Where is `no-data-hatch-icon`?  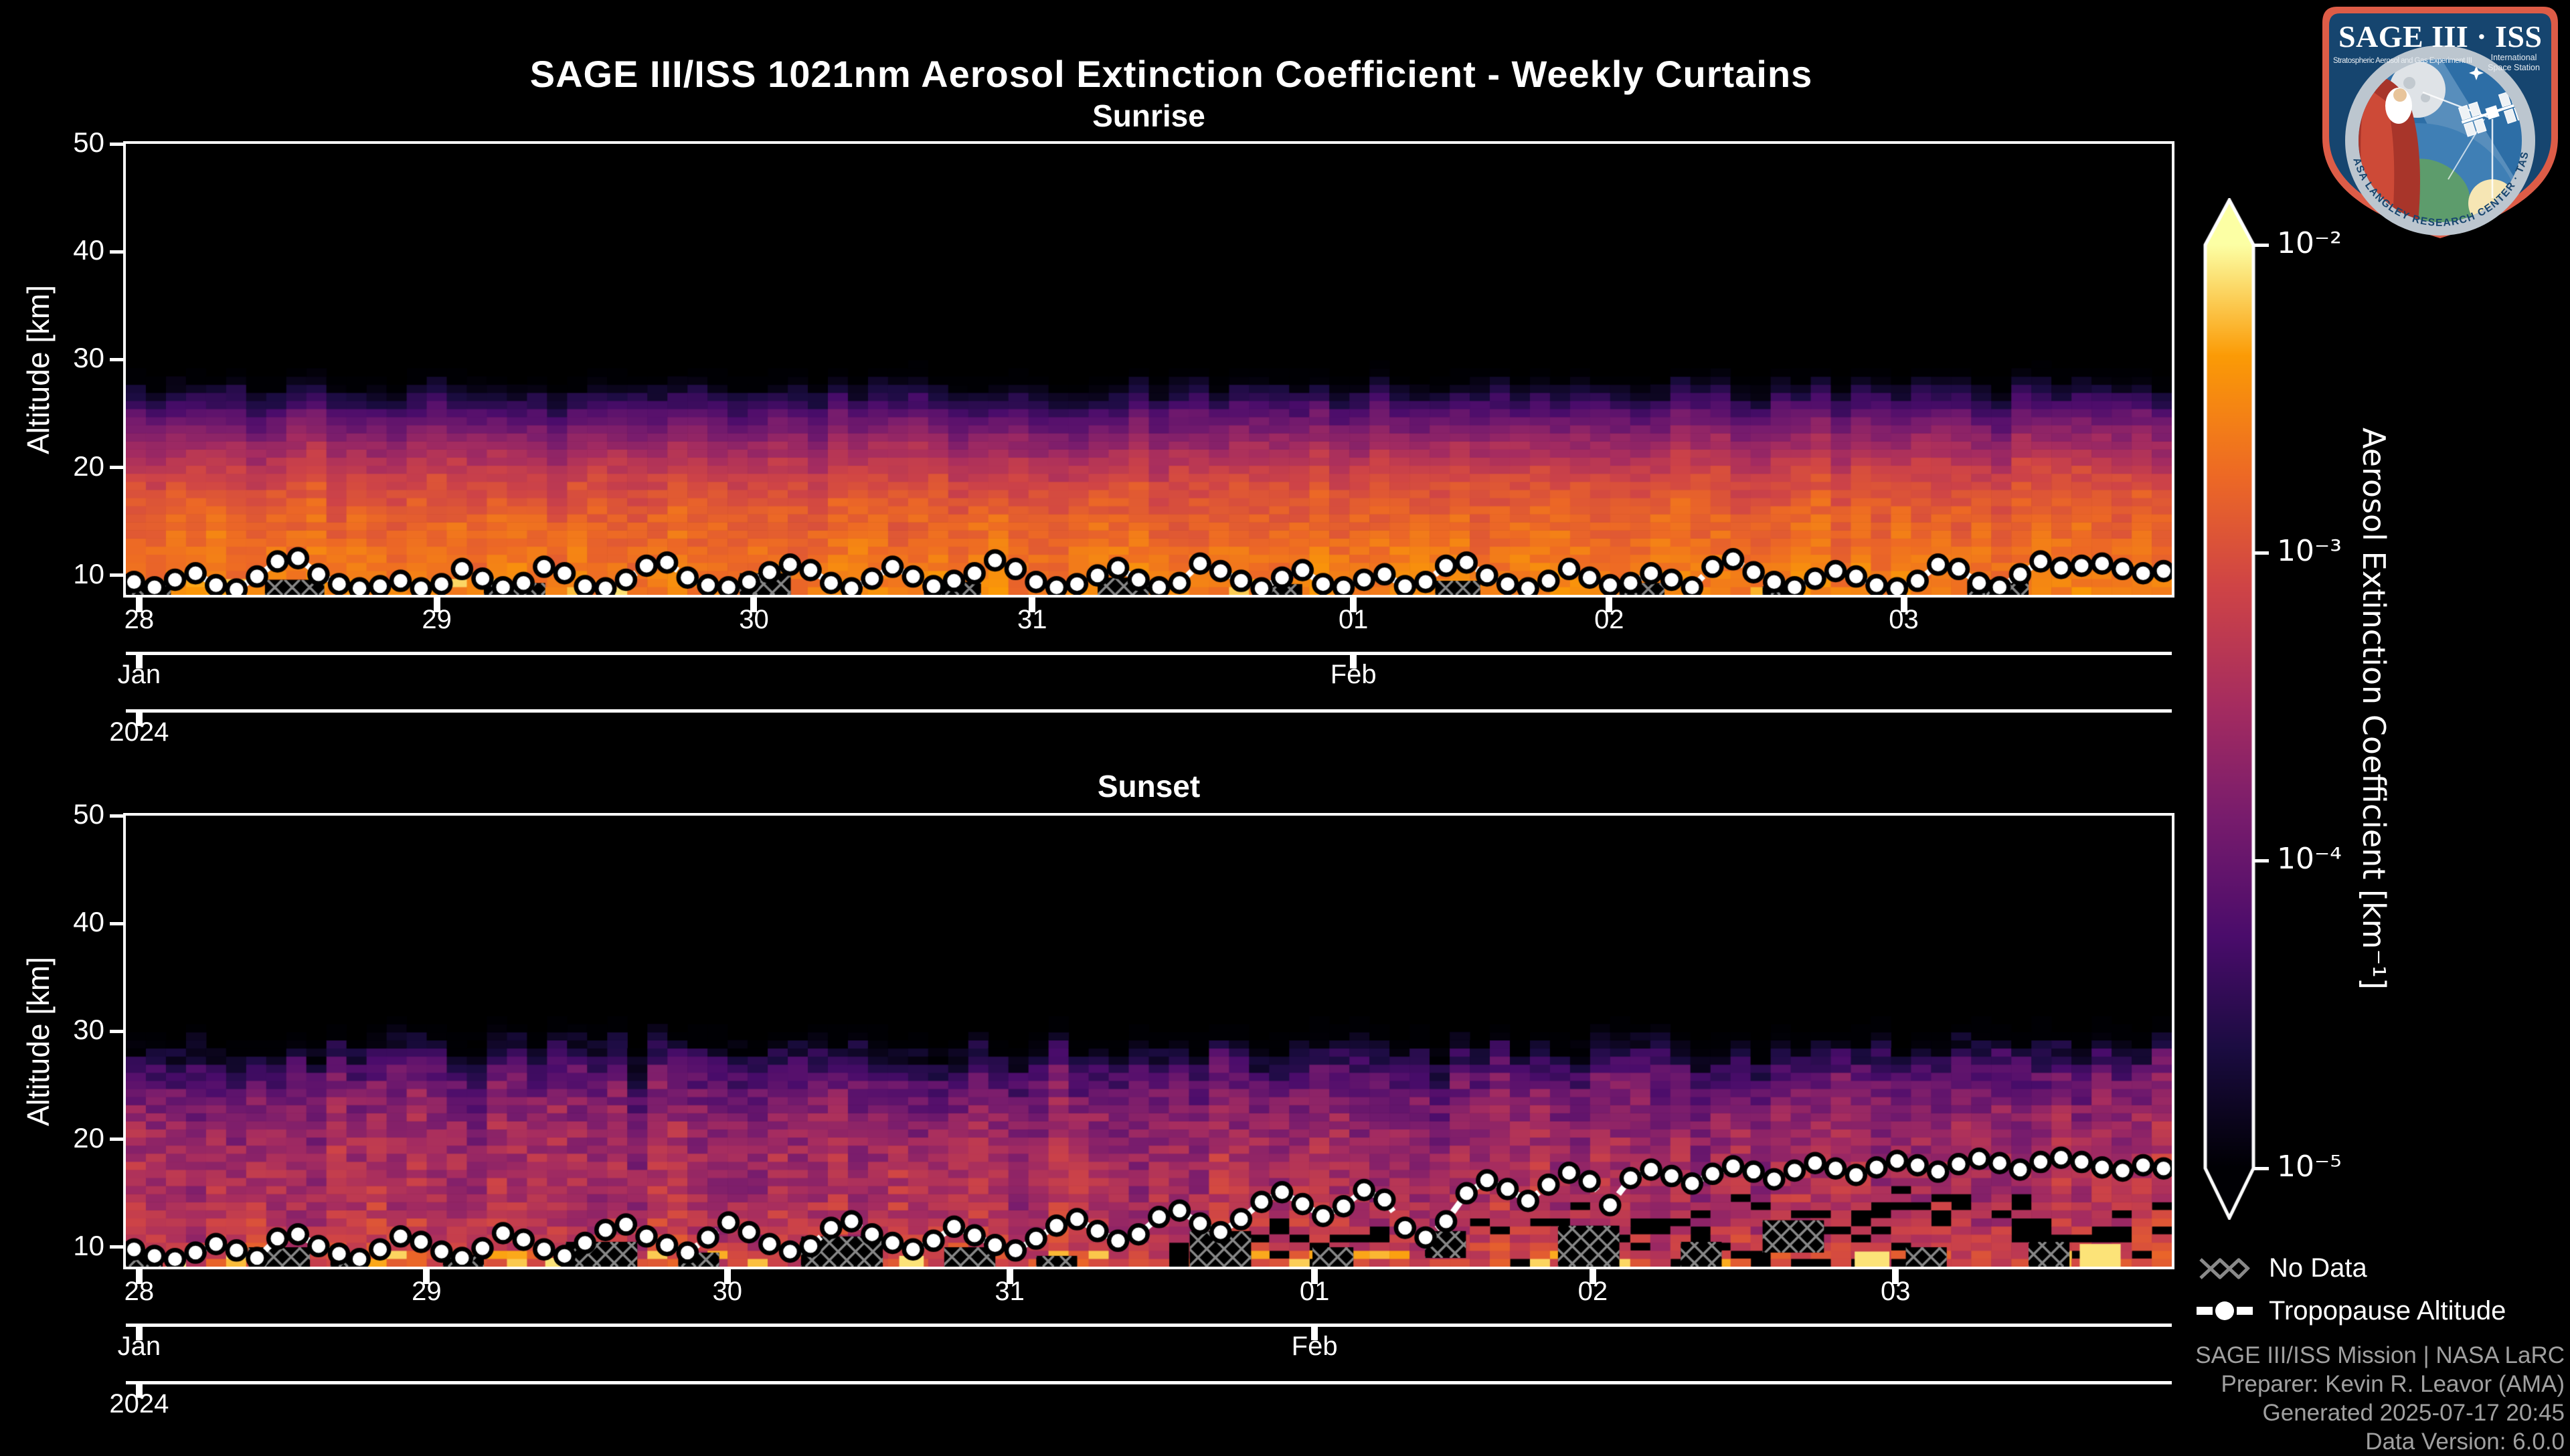 no-data-hatch-icon is located at coordinates (2225, 1268).